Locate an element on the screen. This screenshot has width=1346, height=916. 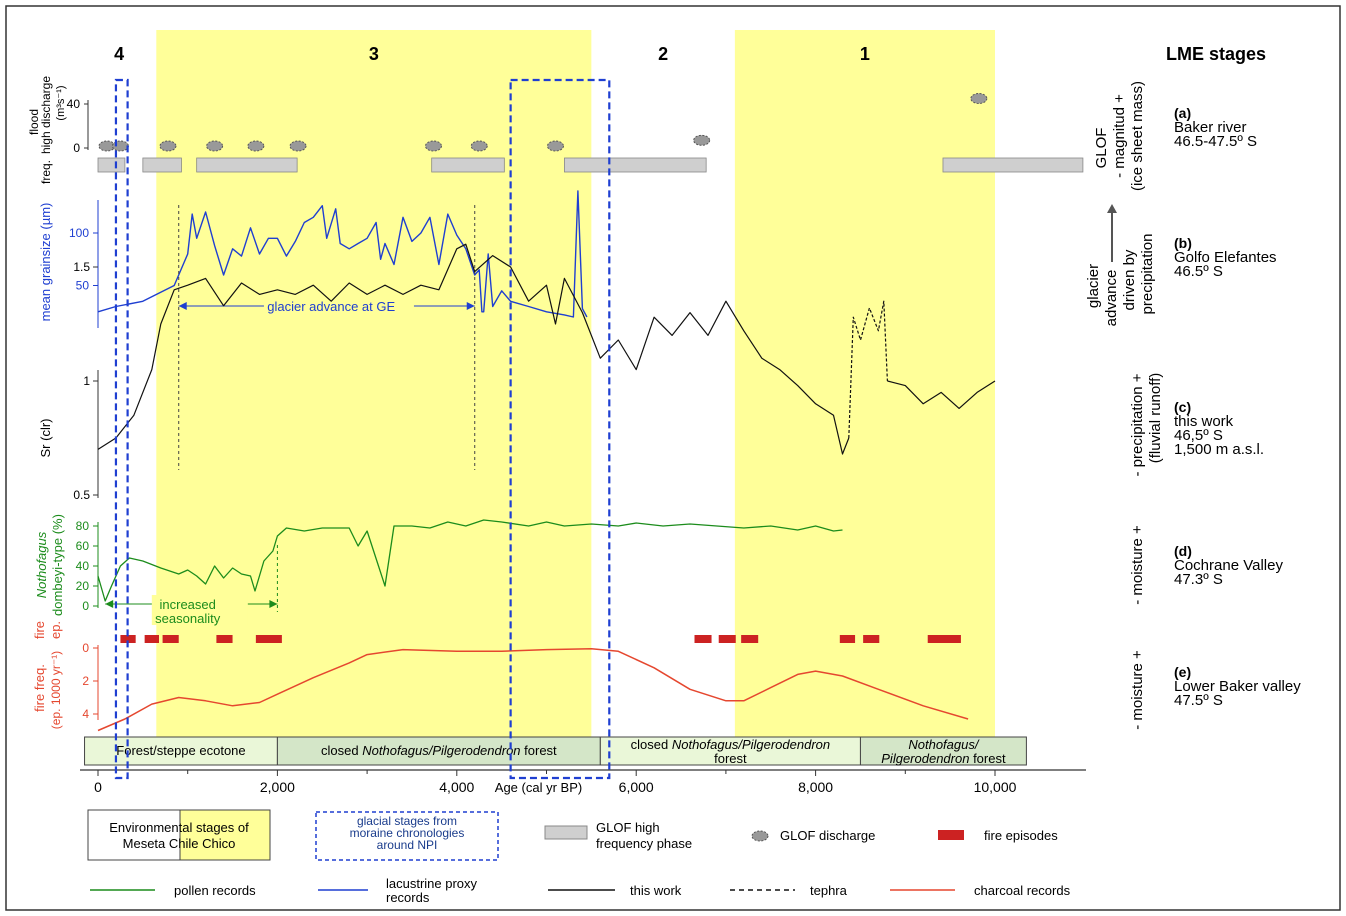
x-tick-label: 10,000 is located at coordinates (995, 787).